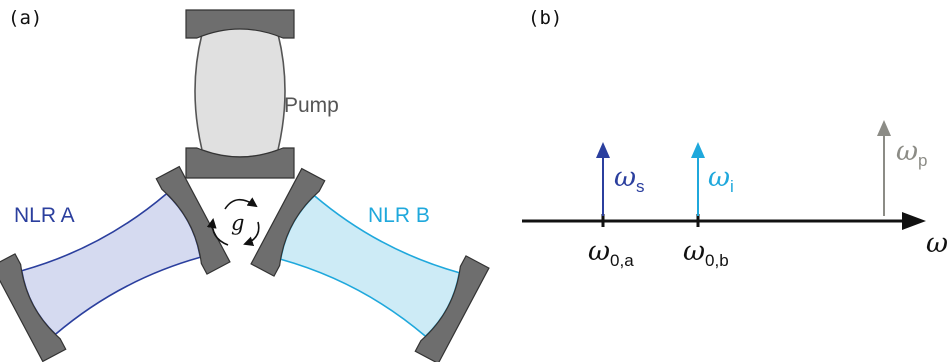 This screenshot has width=952, height=362. I want to click on pump-top-mirror, so click(240, 24).